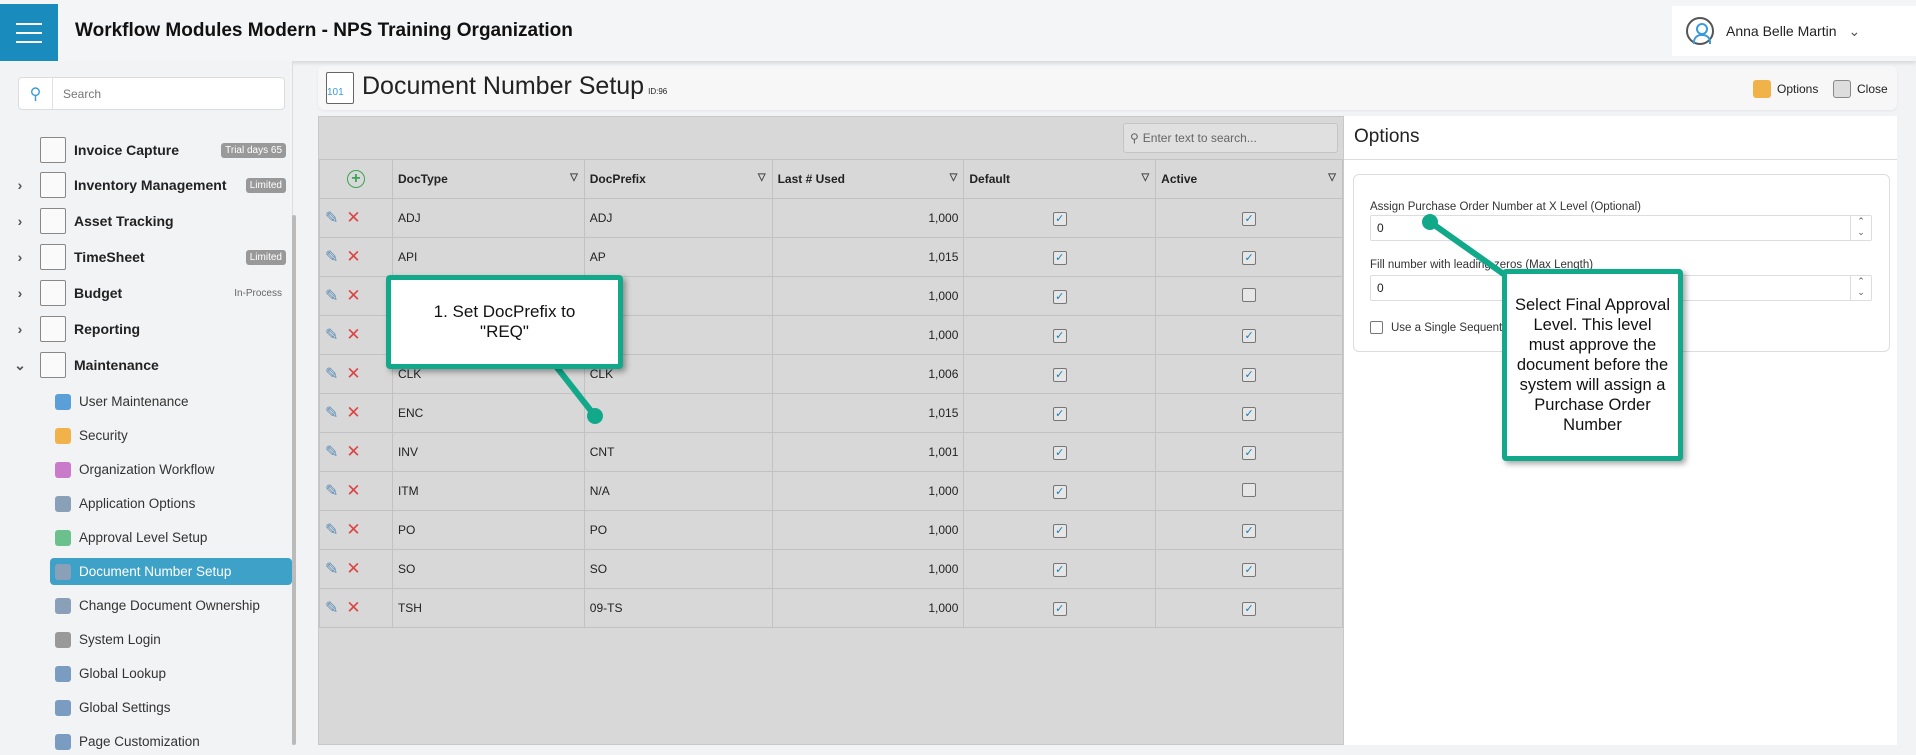 This screenshot has height=755, width=1916. Describe the element at coordinates (831, 530) in the screenshot. I see `table-row: ✎ ✕ PO PO 1,000 ✓ ✓` at that location.